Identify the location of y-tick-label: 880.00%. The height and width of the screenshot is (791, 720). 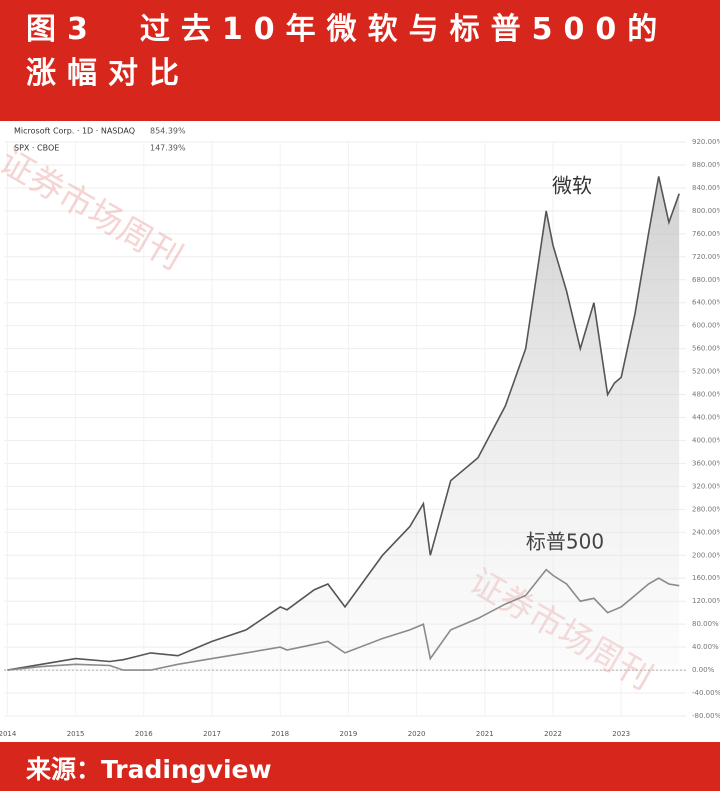
(706, 165).